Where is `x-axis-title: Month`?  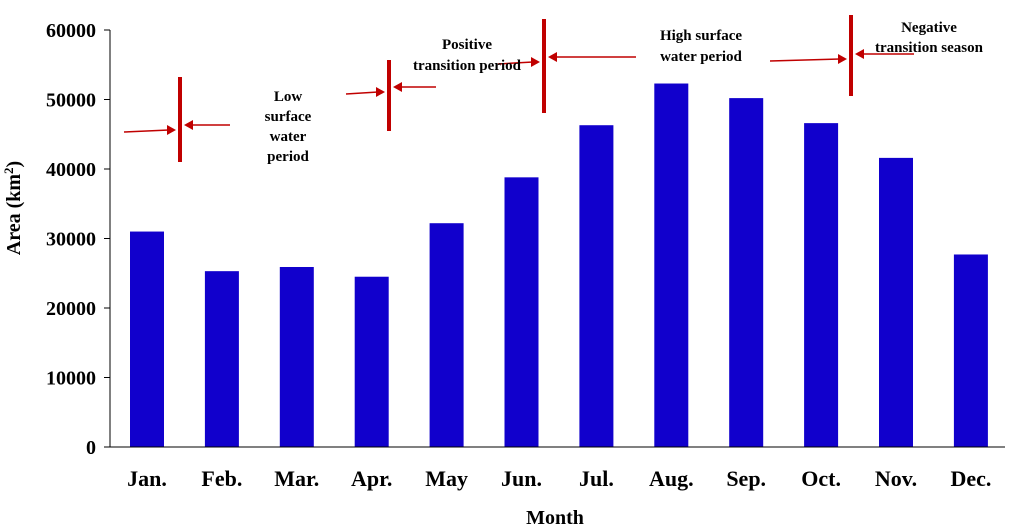
x-axis-title: Month is located at coordinates (555, 518).